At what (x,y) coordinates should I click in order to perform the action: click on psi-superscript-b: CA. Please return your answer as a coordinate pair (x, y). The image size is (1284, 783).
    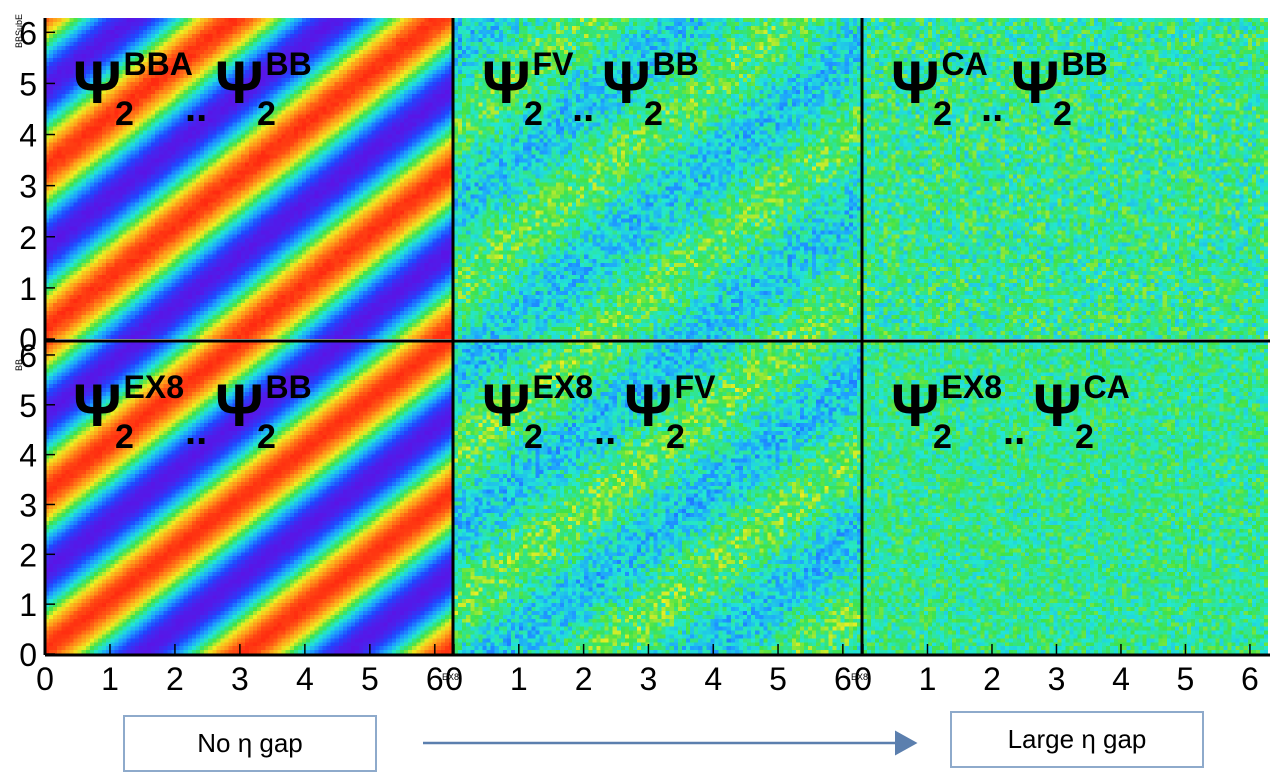
    Looking at the image, I should click on (1107, 387).